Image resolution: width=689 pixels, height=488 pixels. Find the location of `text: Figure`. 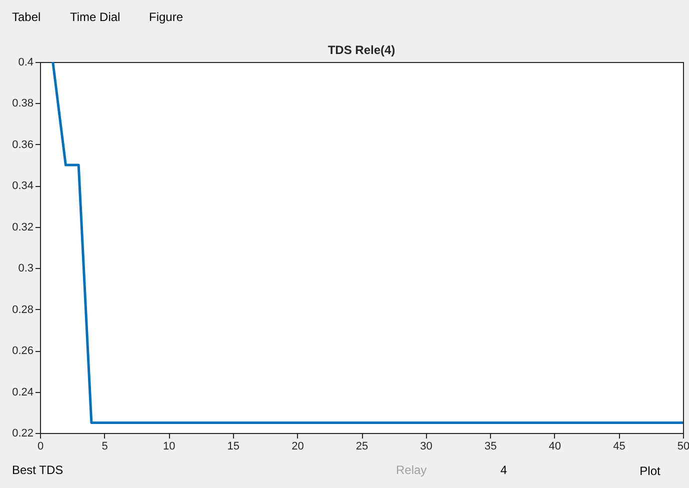

text: Figure is located at coordinates (166, 17).